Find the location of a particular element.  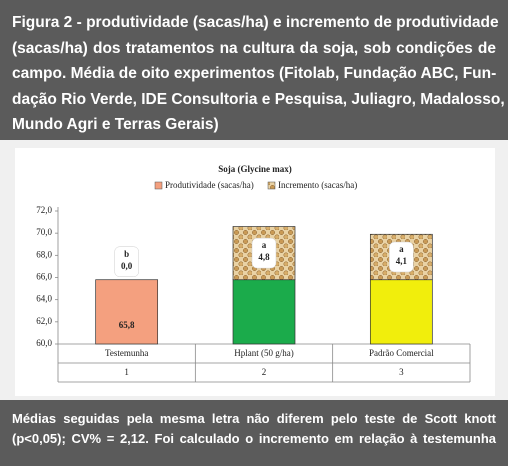

x-tick-label: Hplant (50 g/ha) is located at coordinates (263, 353).